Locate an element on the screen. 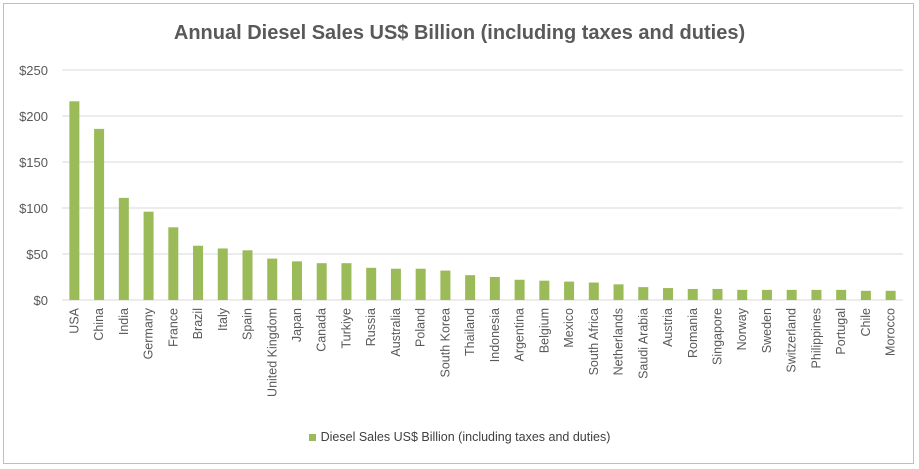 This screenshot has width=919, height=469. x-tick-label: Singapore is located at coordinates (717, 336).